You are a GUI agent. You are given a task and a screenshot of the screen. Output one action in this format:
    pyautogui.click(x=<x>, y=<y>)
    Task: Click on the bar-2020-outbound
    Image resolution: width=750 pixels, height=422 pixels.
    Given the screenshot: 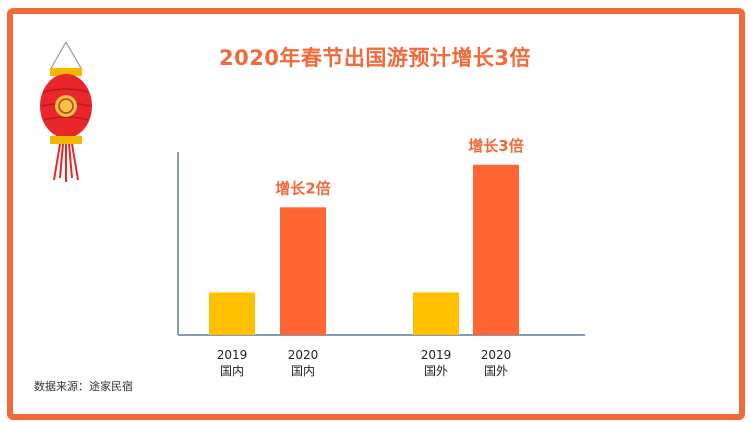 What is the action you would take?
    pyautogui.click(x=496, y=249)
    